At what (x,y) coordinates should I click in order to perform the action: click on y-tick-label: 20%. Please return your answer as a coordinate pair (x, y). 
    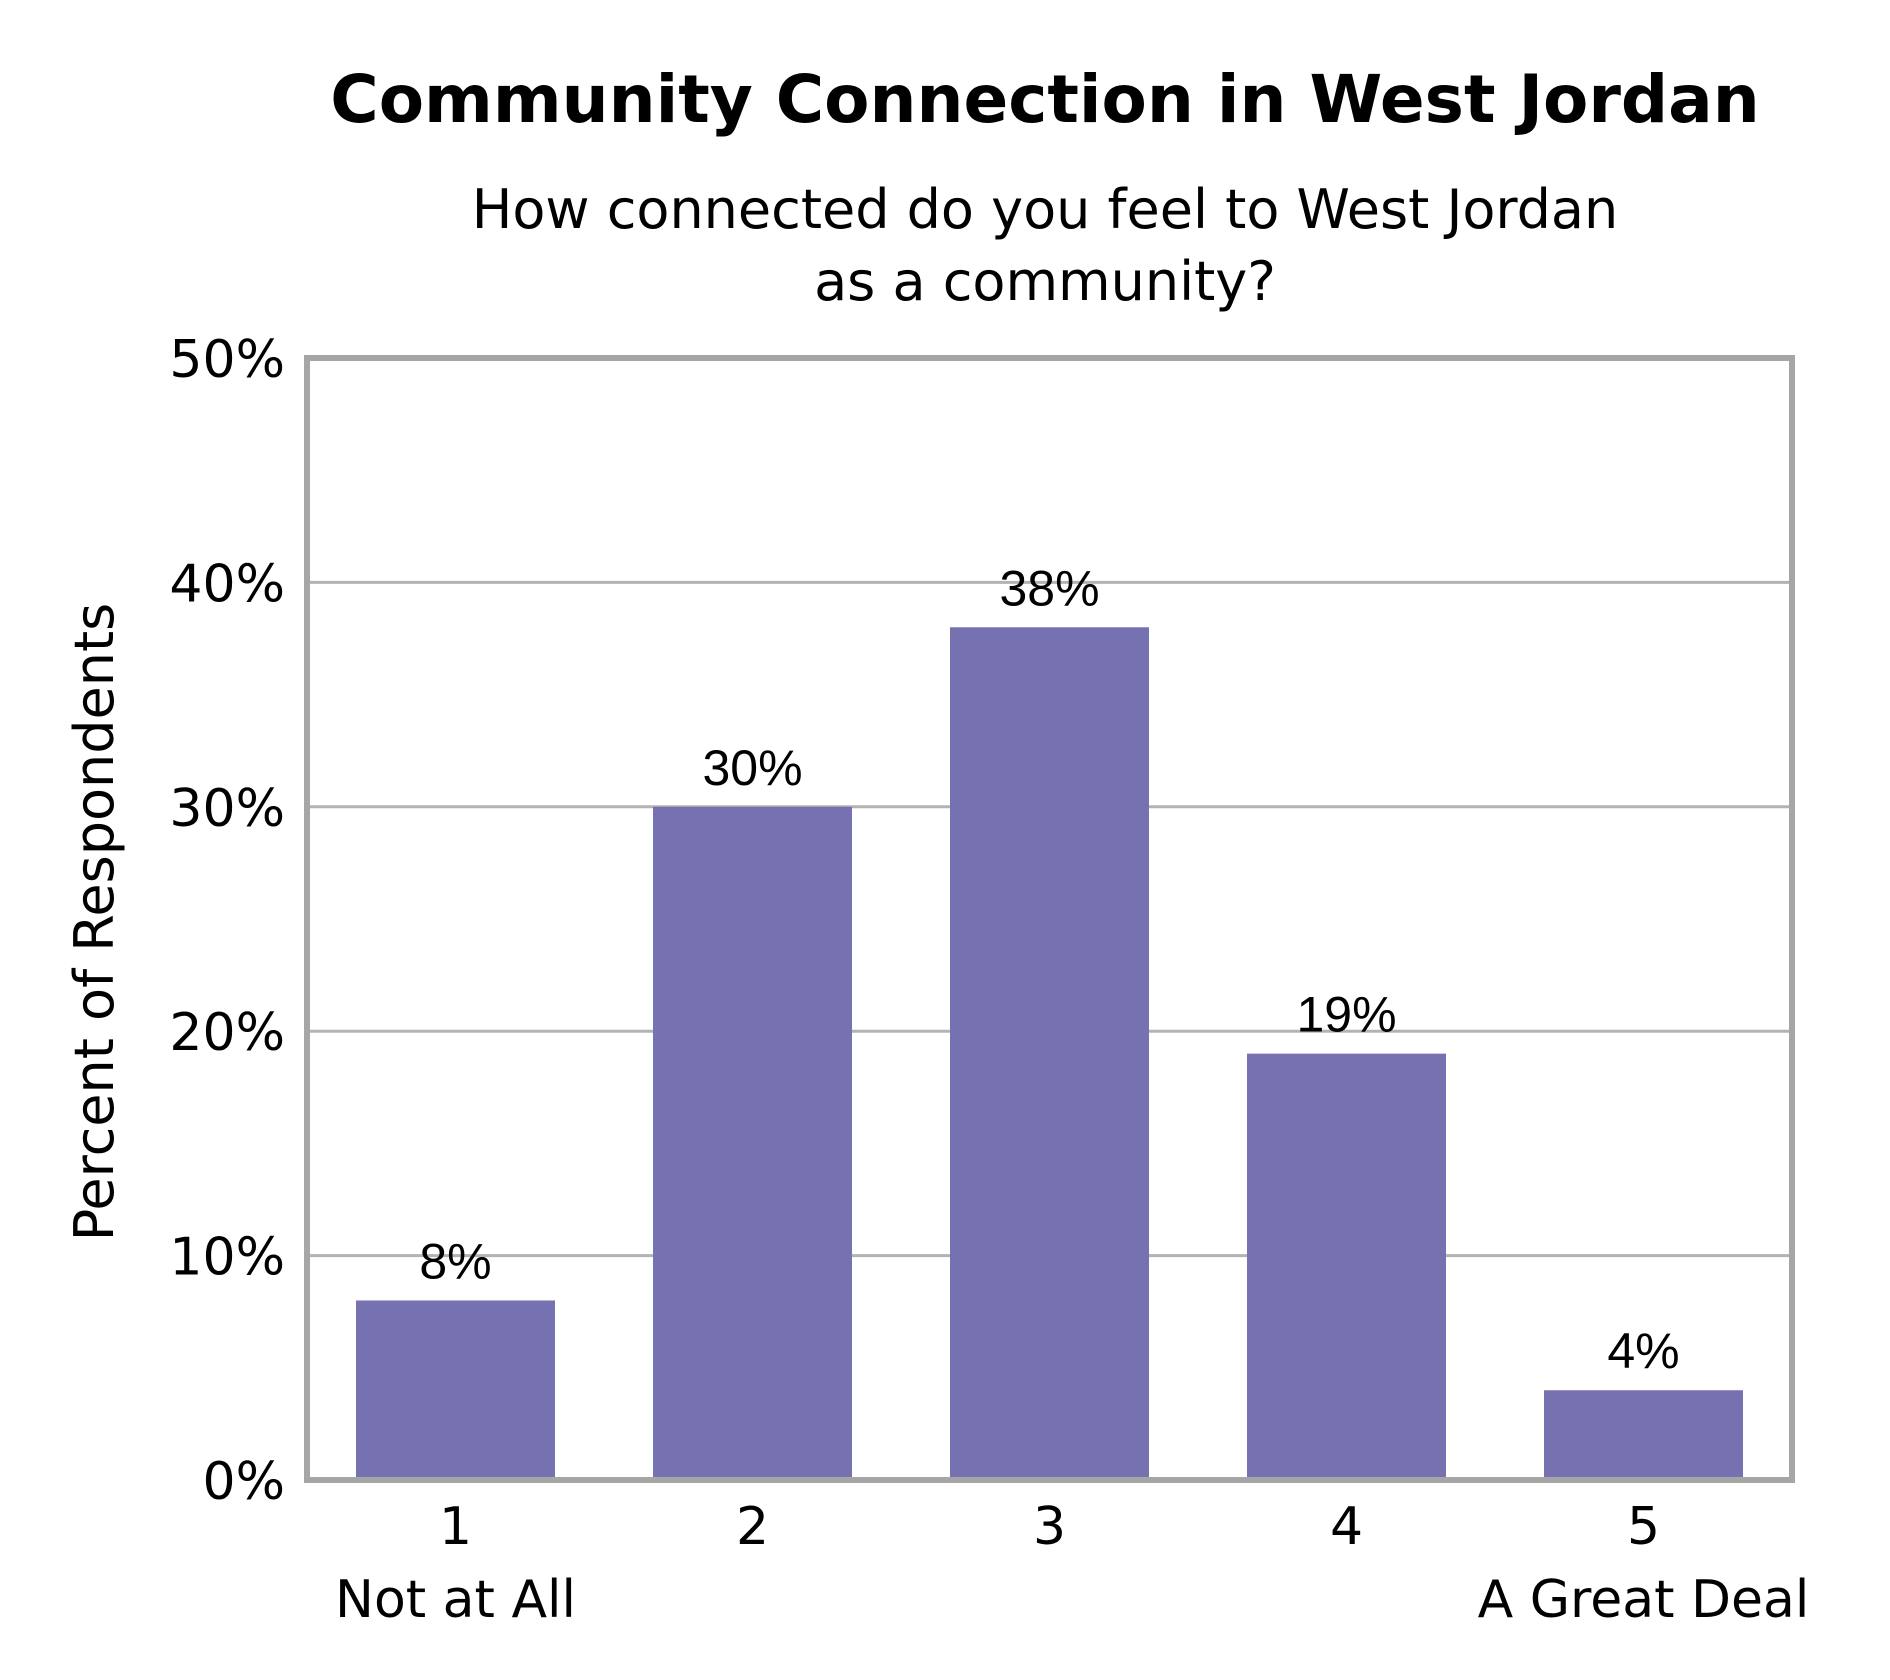
    Looking at the image, I should click on (227, 1033).